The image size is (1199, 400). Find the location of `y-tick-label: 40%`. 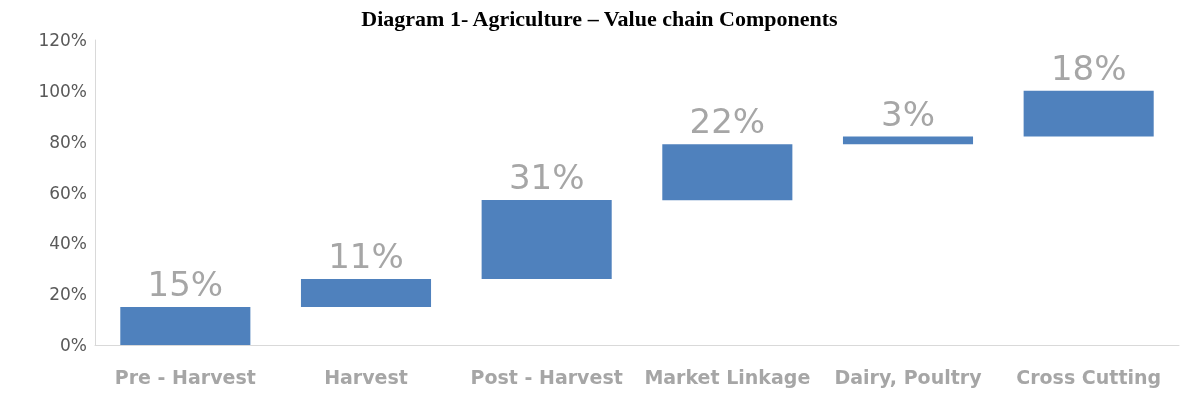

y-tick-label: 40% is located at coordinates (68, 243).